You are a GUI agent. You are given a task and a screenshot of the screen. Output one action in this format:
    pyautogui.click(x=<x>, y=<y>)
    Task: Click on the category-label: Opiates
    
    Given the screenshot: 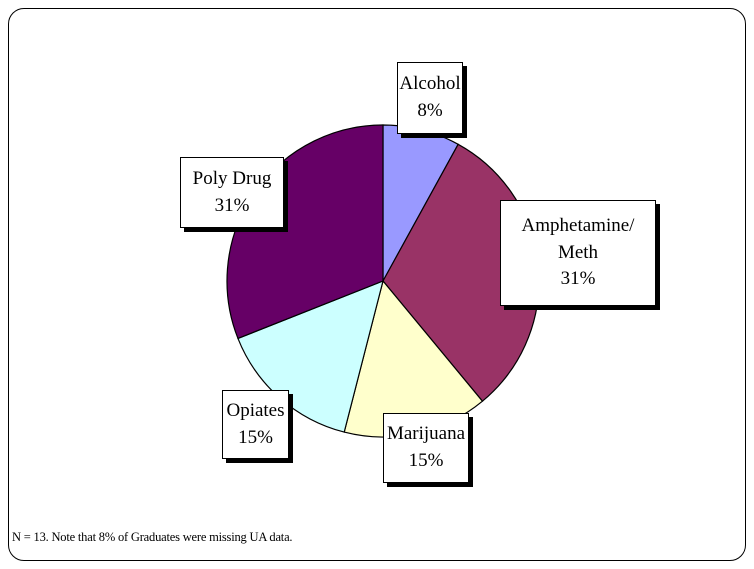 What is the action you would take?
    pyautogui.click(x=255, y=410)
    